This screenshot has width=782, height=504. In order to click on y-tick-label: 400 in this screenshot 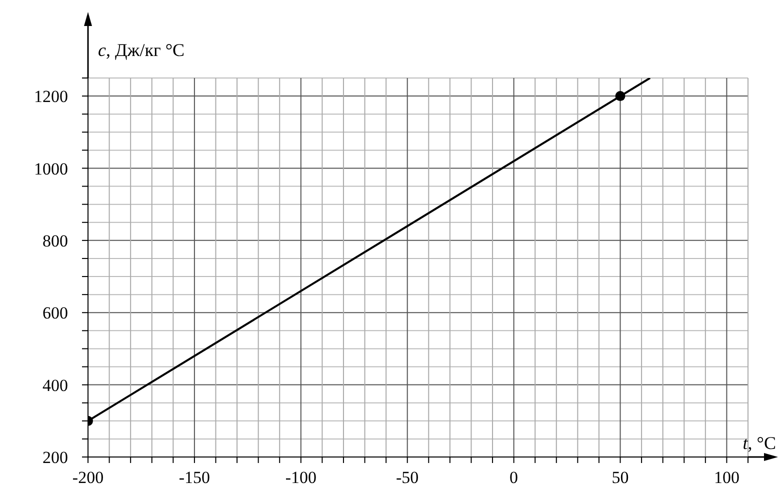, I will do `click(55, 385)`.